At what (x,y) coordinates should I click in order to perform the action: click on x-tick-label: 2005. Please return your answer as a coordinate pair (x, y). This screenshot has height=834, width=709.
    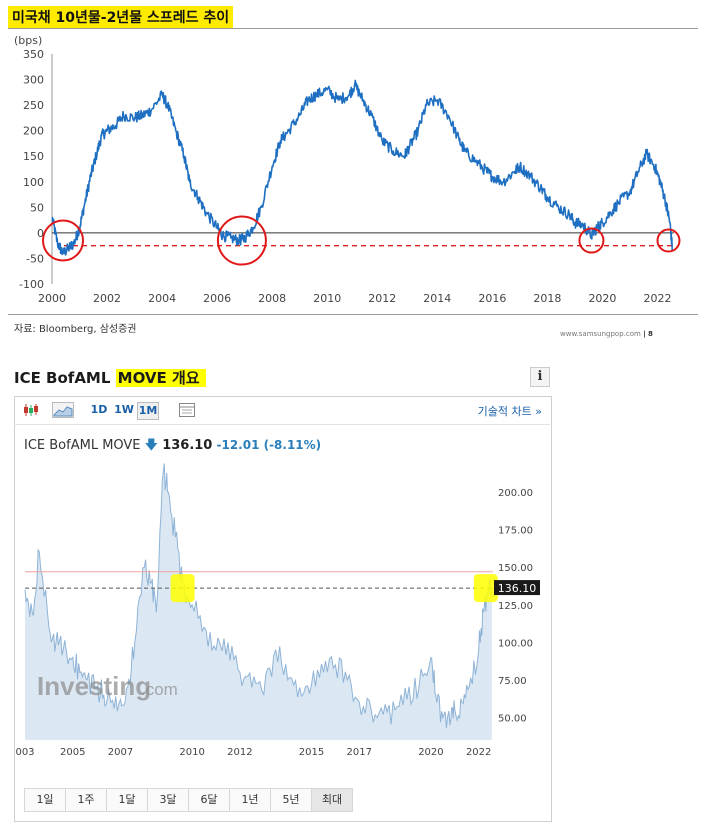
    Looking at the image, I should click on (72, 752).